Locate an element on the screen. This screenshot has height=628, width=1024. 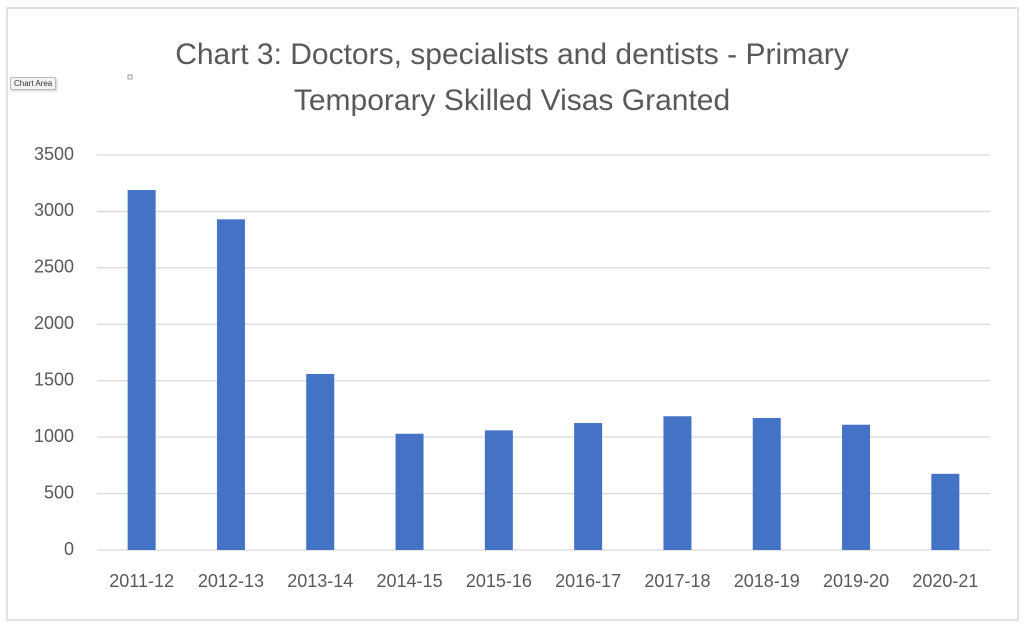
y-tick-label: 2000 is located at coordinates (54, 323).